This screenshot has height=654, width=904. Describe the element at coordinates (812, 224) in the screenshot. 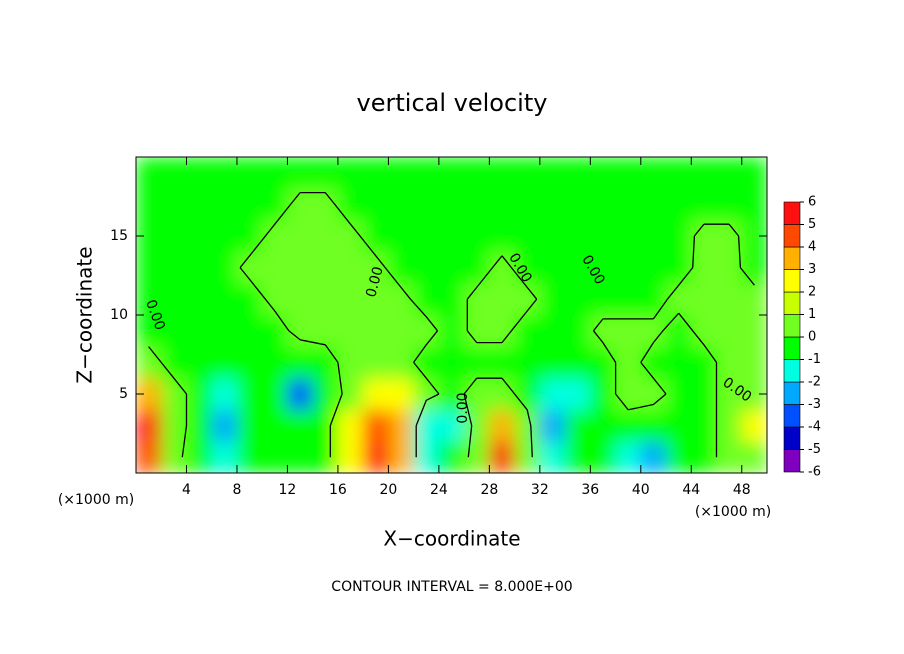

I see `colorbar-label: 5` at that location.